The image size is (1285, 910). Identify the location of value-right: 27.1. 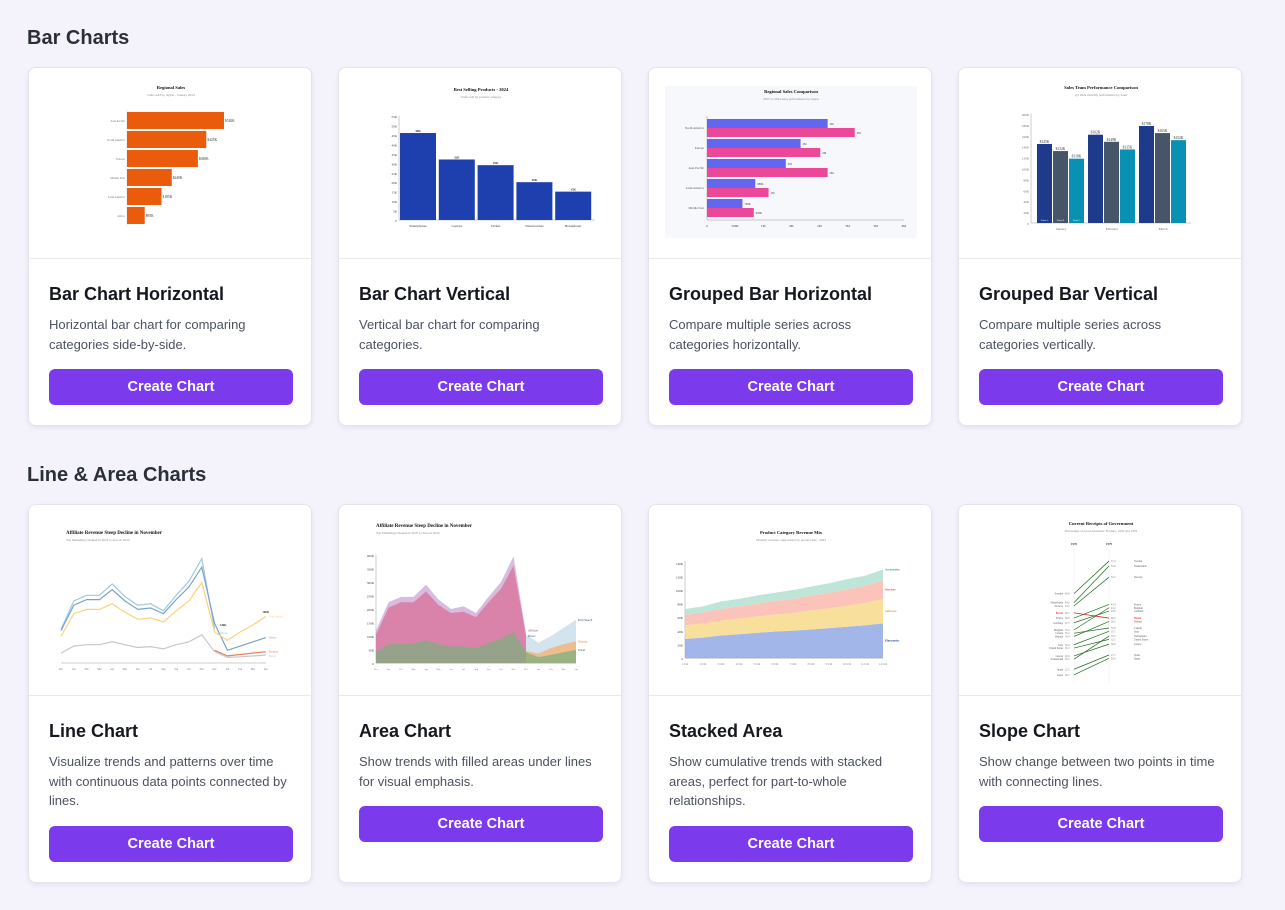
(1113, 655).